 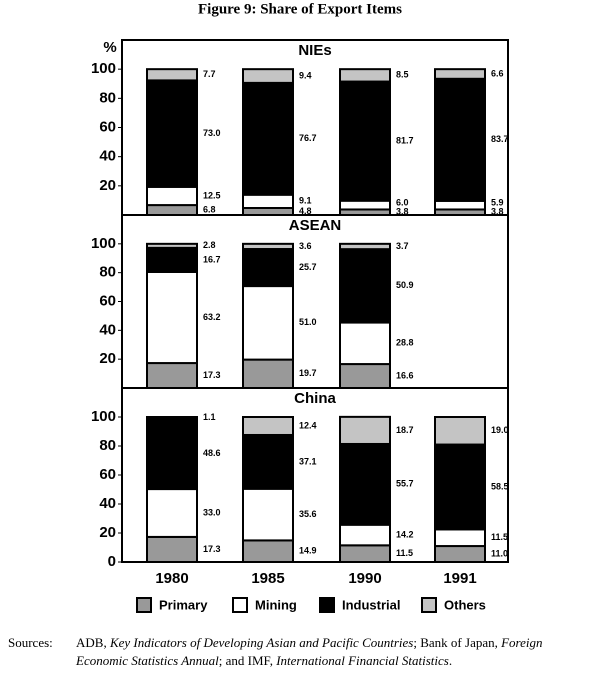 I want to click on legend-label: Mining, so click(x=276, y=604).